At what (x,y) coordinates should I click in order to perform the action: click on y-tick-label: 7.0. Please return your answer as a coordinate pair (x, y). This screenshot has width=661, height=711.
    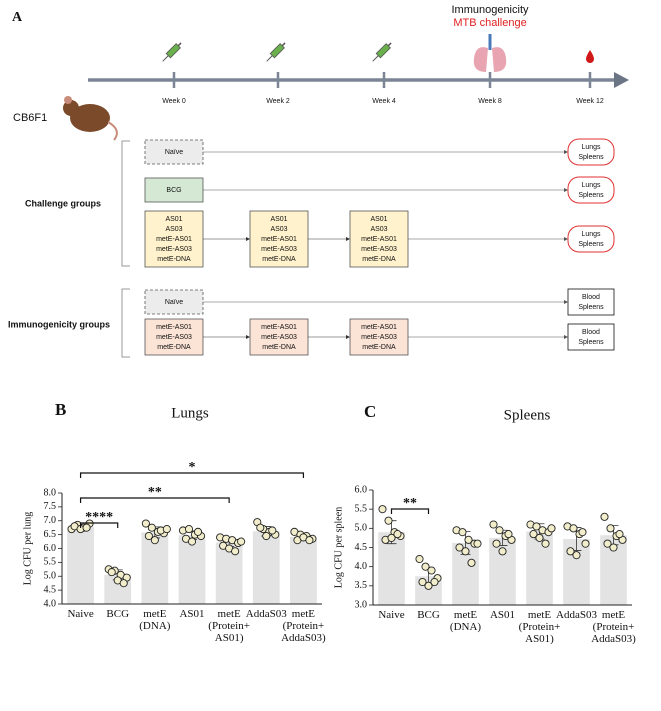
    Looking at the image, I should click on (50, 520).